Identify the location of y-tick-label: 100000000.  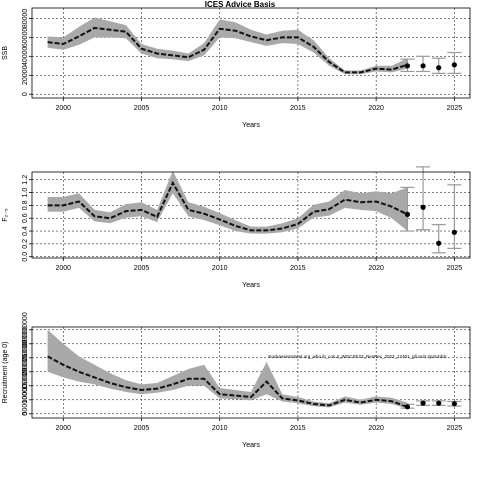
(25, 385).